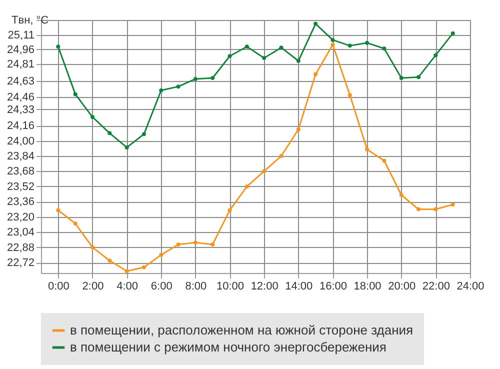  I want to click on x-tick-label: 24:00, so click(470, 286).